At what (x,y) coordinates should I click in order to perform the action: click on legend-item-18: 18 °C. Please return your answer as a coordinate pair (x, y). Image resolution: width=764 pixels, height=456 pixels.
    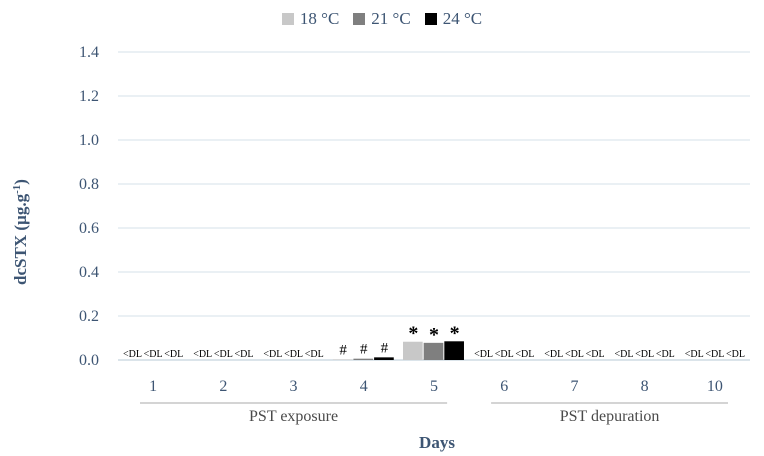
    Looking at the image, I should click on (310, 19).